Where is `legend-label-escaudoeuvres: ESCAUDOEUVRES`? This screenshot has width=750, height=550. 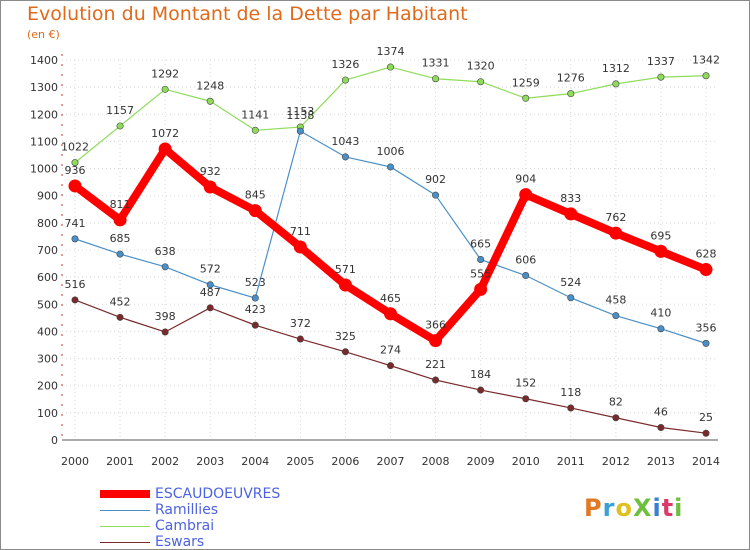
legend-label-escaudoeuvres: ESCAUDOEUVRES is located at coordinates (218, 494).